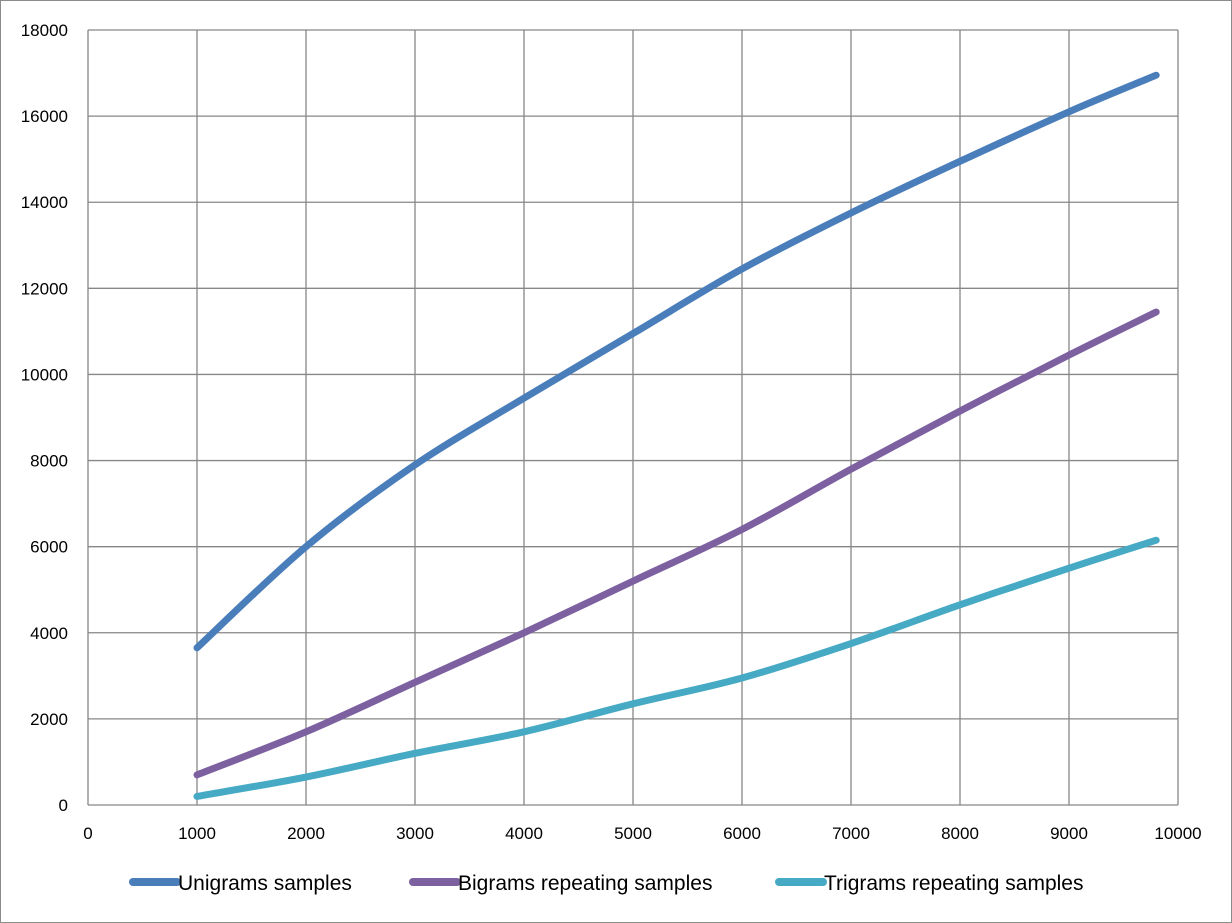  I want to click on legend-label-bigrams: Bigrams repeating samples, so click(585, 883).